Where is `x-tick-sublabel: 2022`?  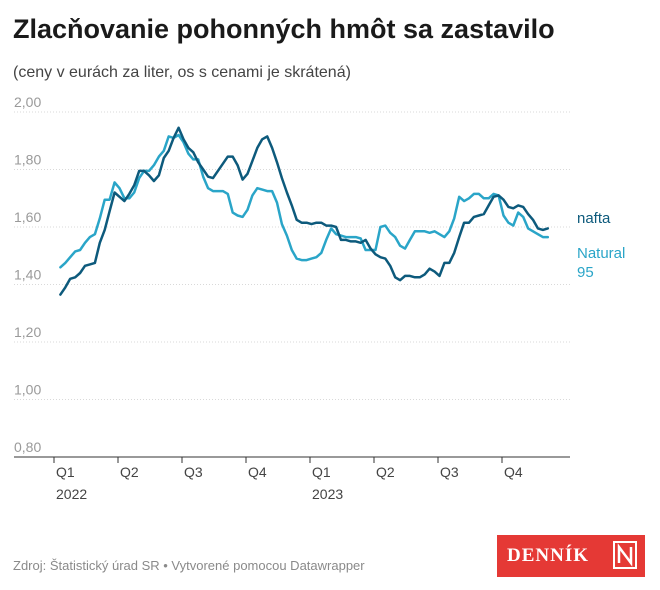
x-tick-sublabel: 2022 is located at coordinates (71, 494).